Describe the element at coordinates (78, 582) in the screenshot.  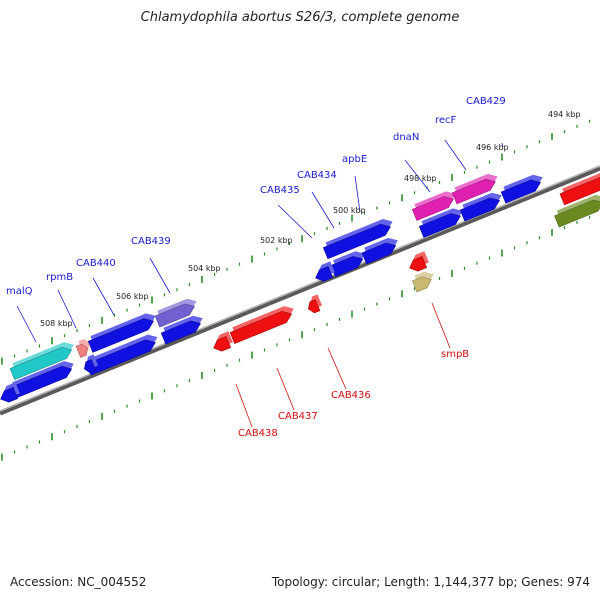
I see `accession-text: Accession: NC_004552` at that location.